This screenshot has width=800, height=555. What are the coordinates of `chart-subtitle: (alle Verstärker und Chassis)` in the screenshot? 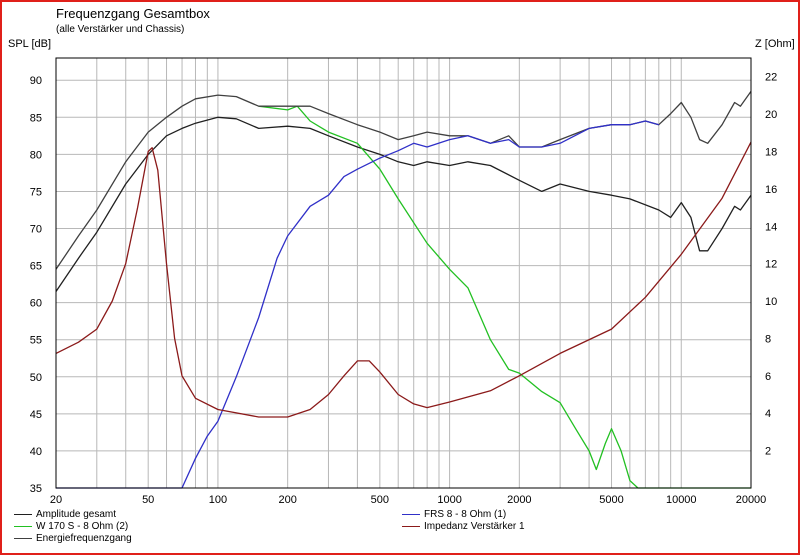 It's located at (120, 29).